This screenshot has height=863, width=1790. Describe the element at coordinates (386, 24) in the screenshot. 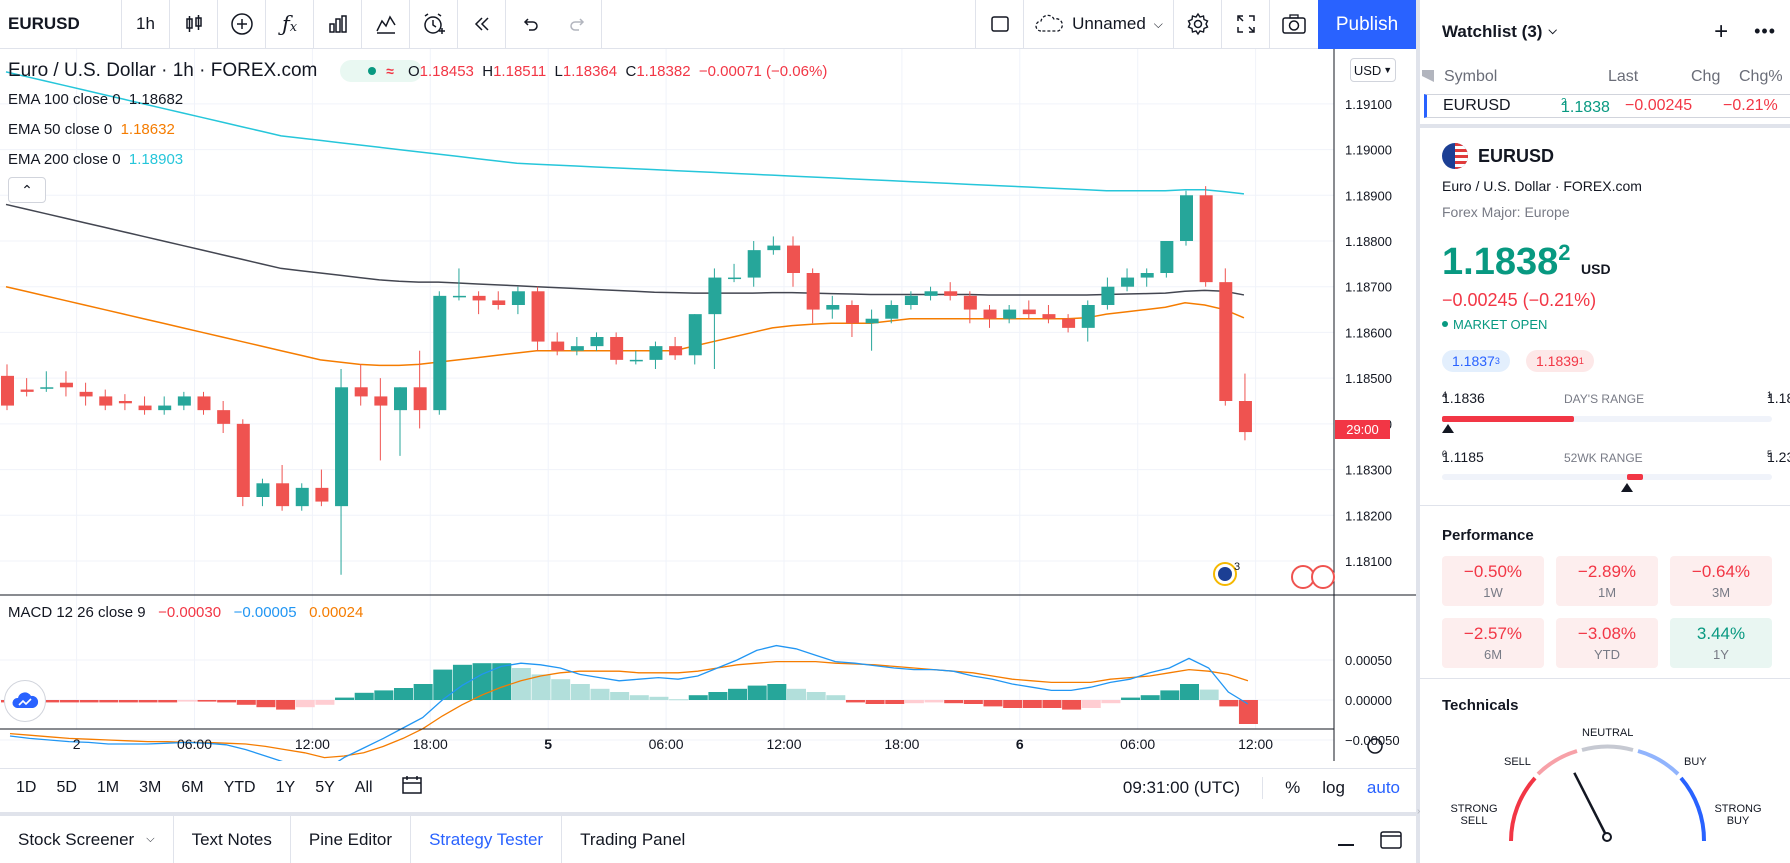

I see `templates-button` at that location.